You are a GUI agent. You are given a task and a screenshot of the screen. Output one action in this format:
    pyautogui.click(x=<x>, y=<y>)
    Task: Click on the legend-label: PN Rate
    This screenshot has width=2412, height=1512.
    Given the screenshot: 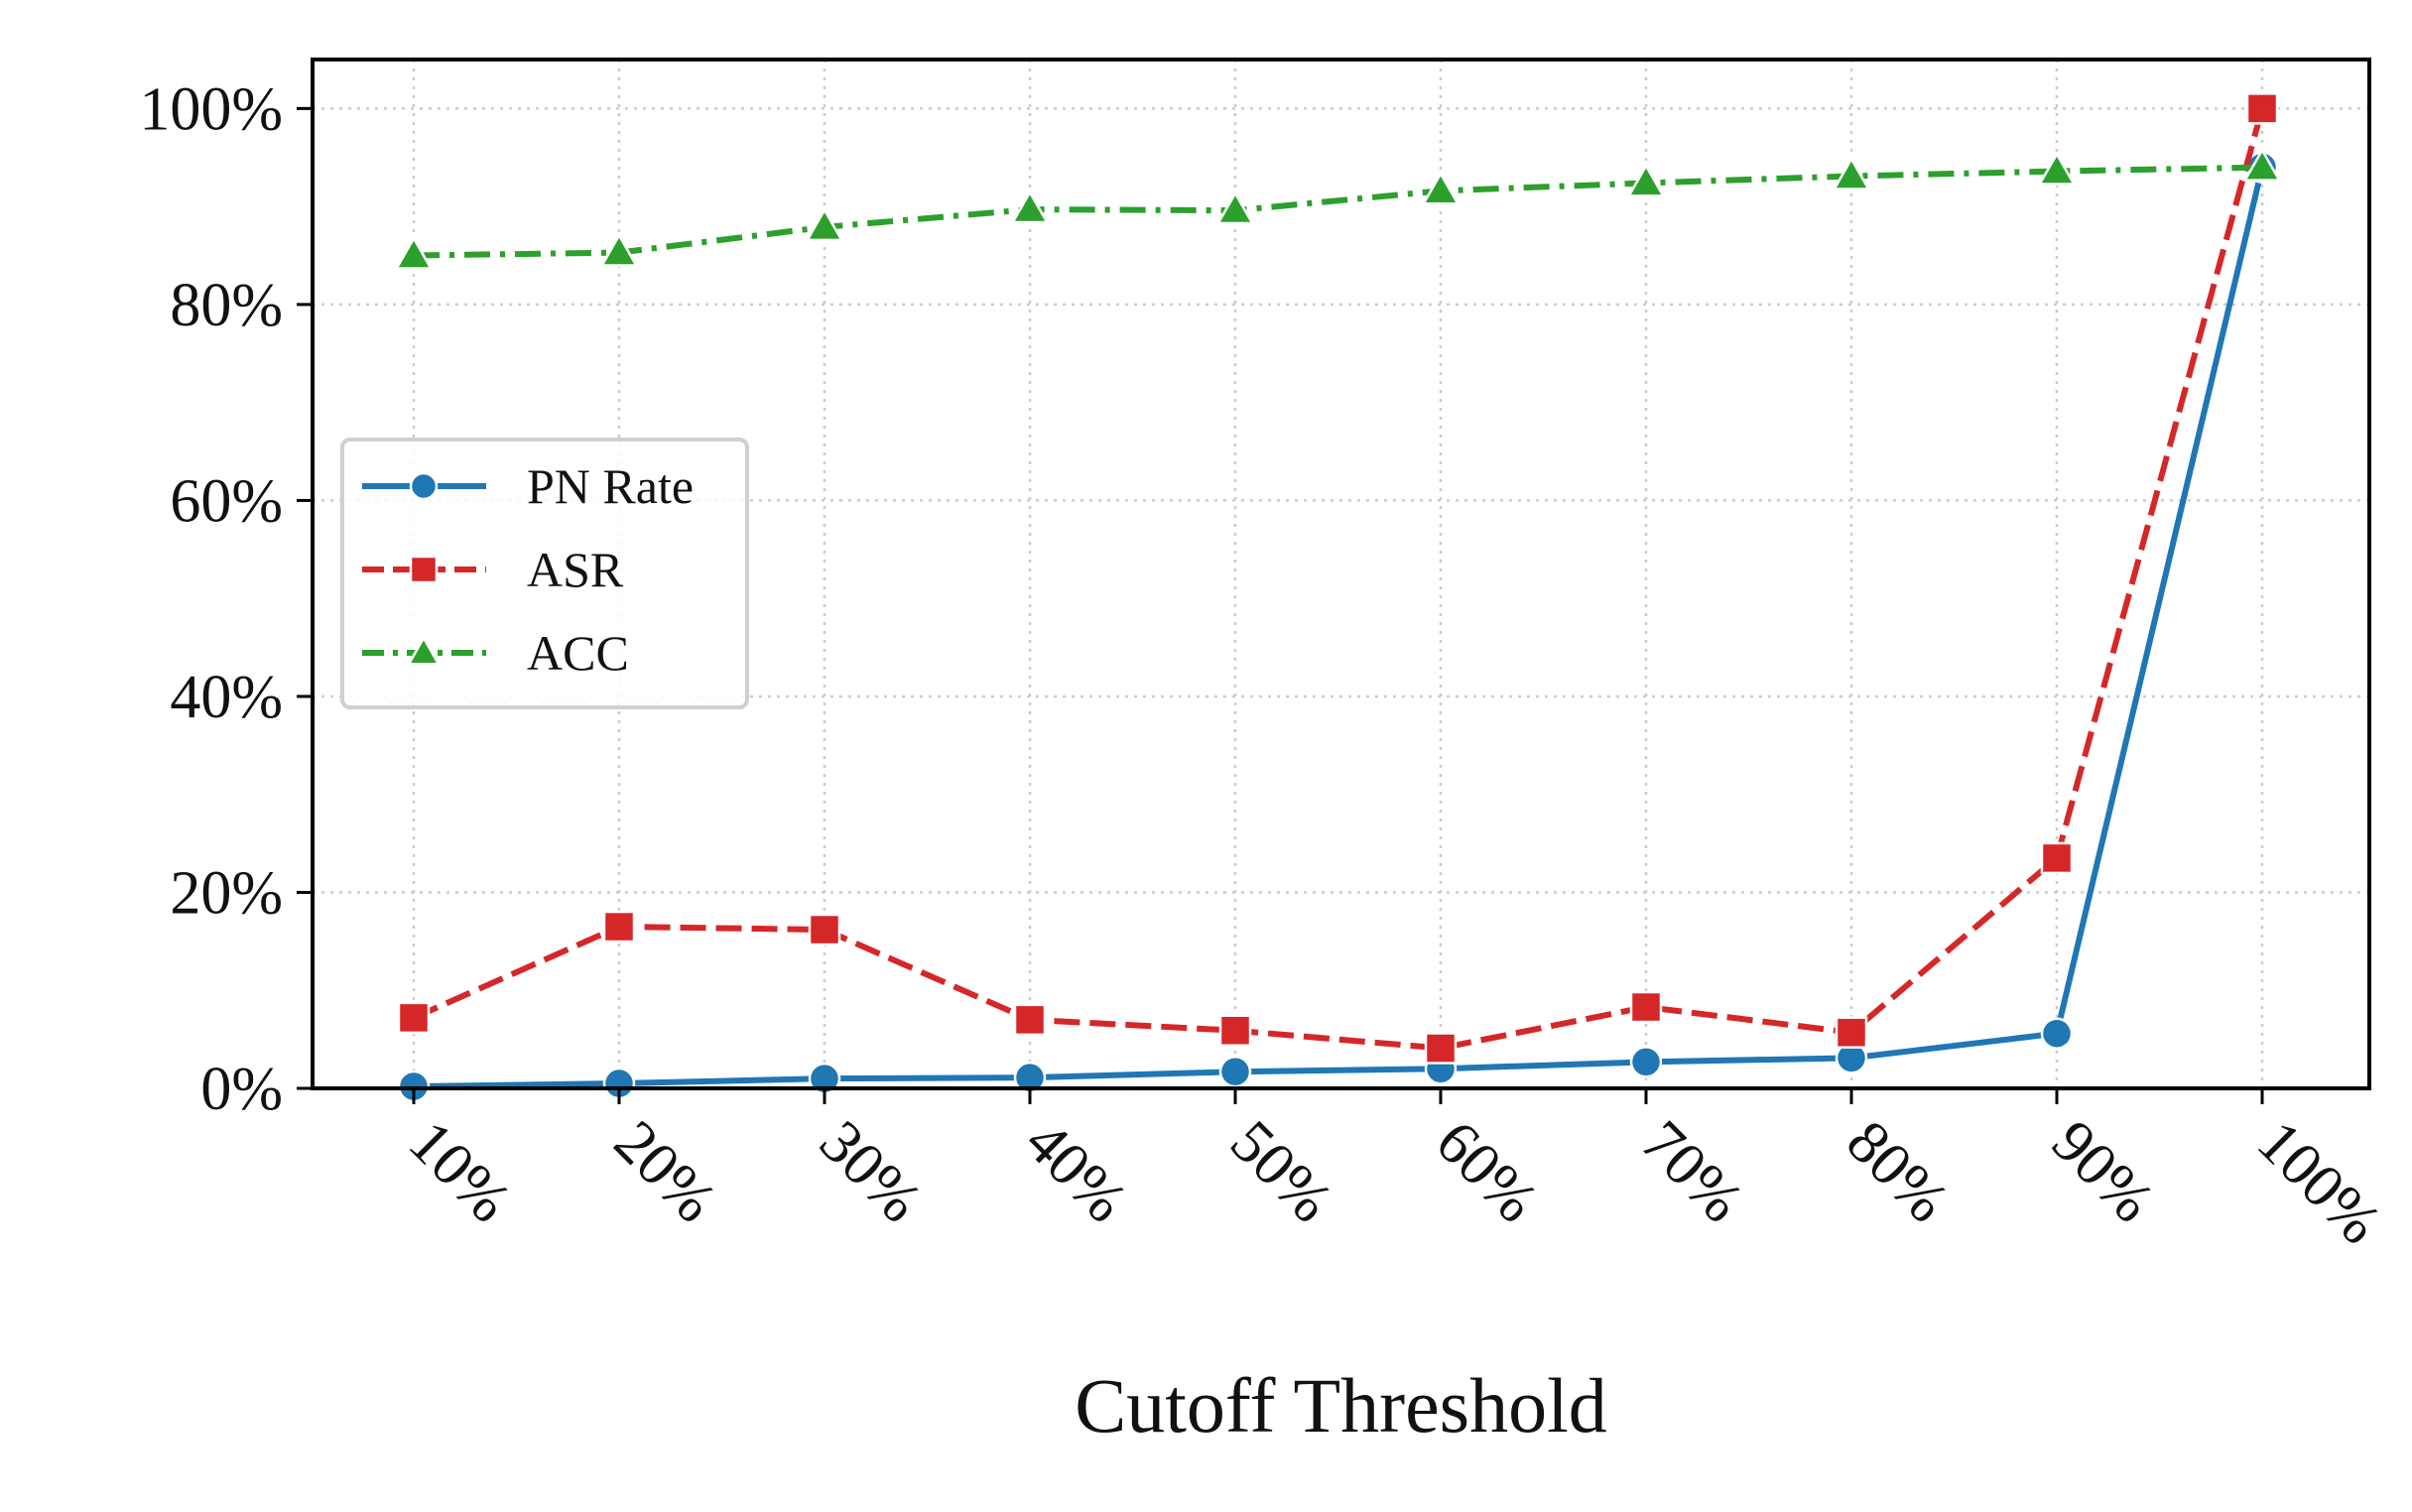 What is the action you would take?
    pyautogui.click(x=610, y=486)
    